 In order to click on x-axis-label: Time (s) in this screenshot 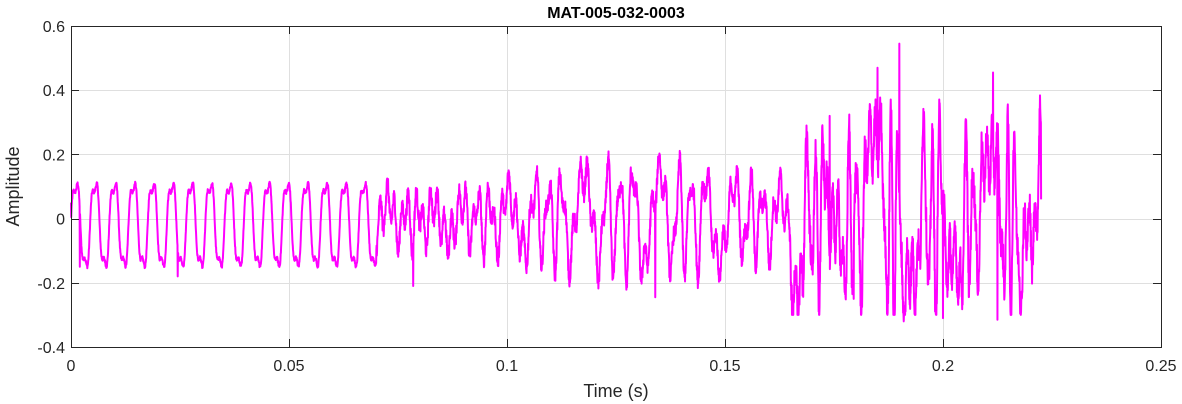, I will do `click(615, 391)`.